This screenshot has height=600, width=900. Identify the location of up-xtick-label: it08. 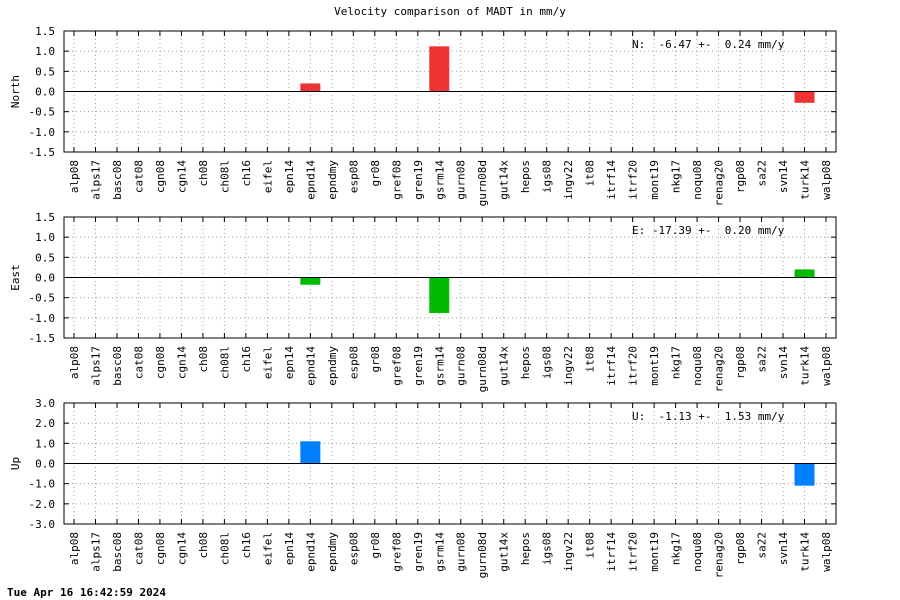
(590, 545).